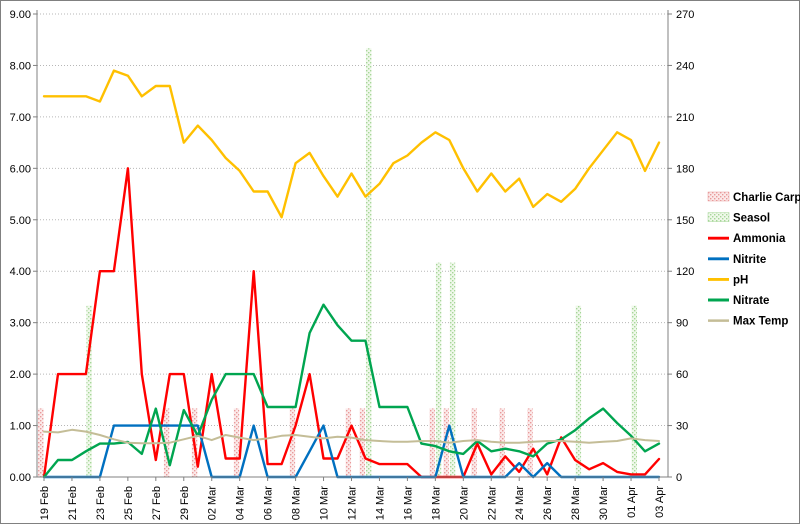 The width and height of the screenshot is (800, 524). I want to click on x-axis-label: 04 Mar, so click(241, 503).